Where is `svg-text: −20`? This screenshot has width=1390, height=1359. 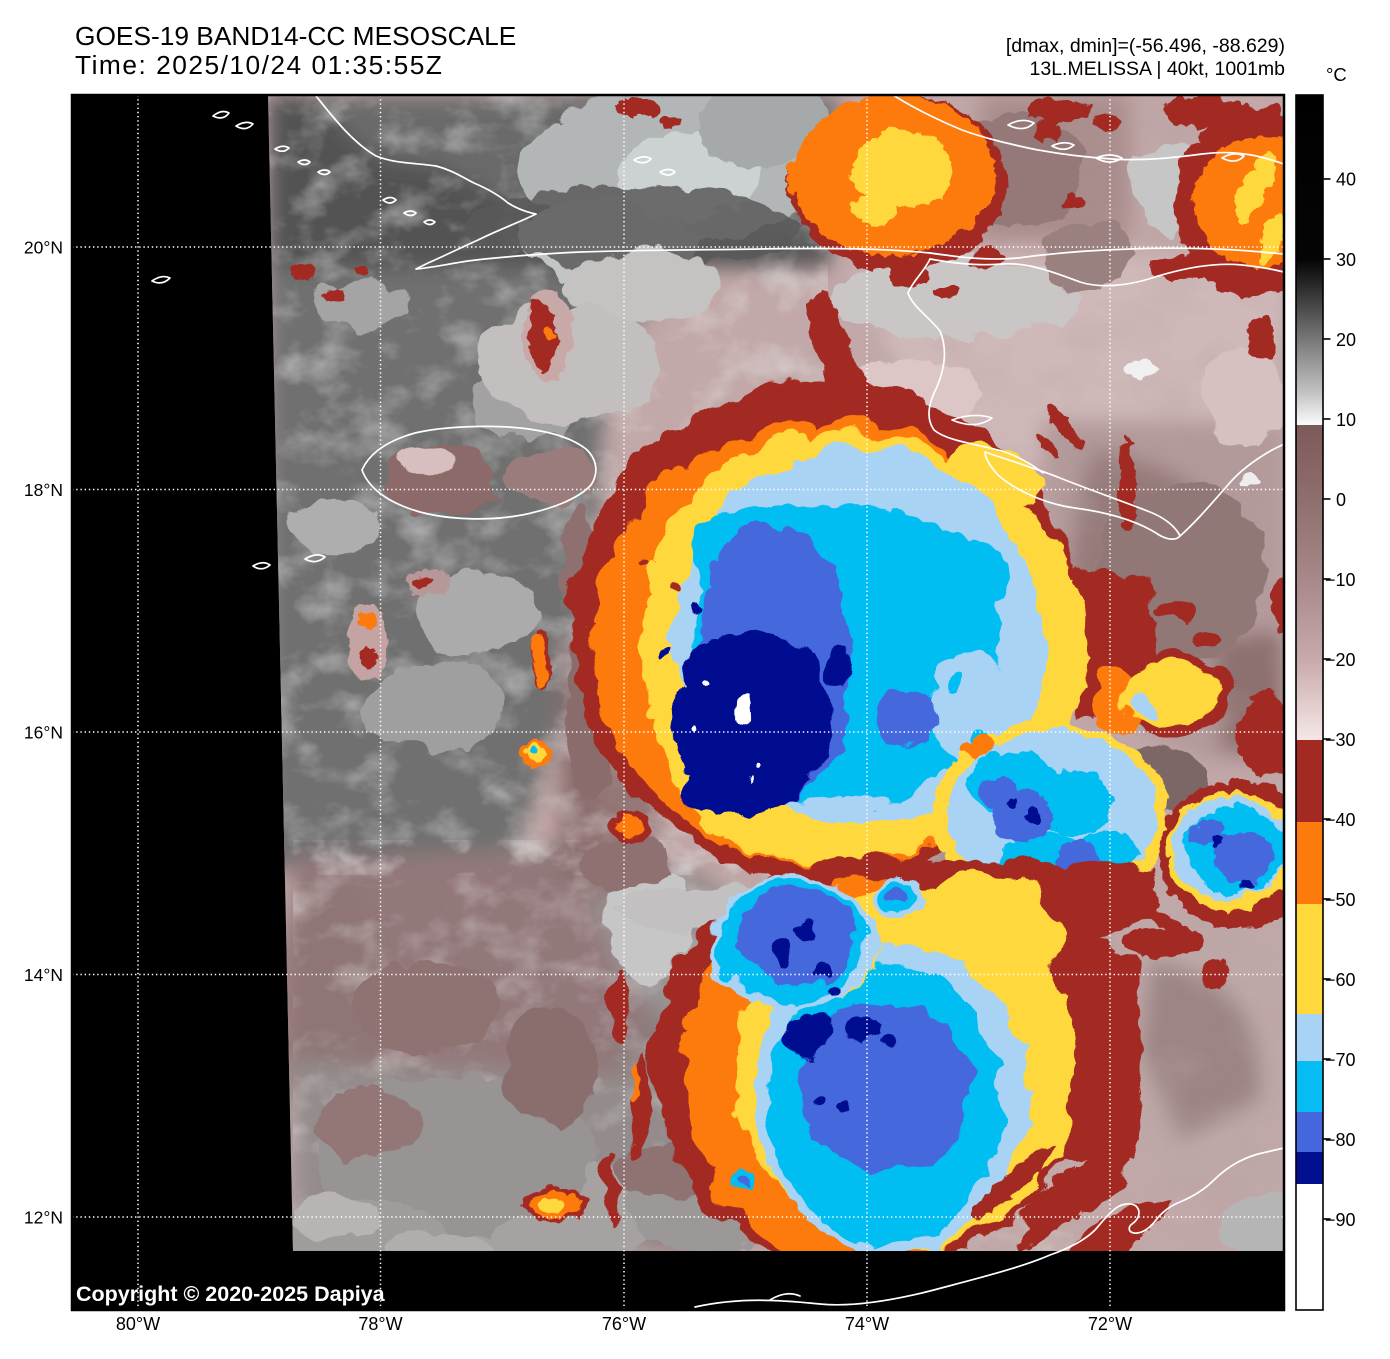
svg-text: −20 is located at coordinates (1340, 660).